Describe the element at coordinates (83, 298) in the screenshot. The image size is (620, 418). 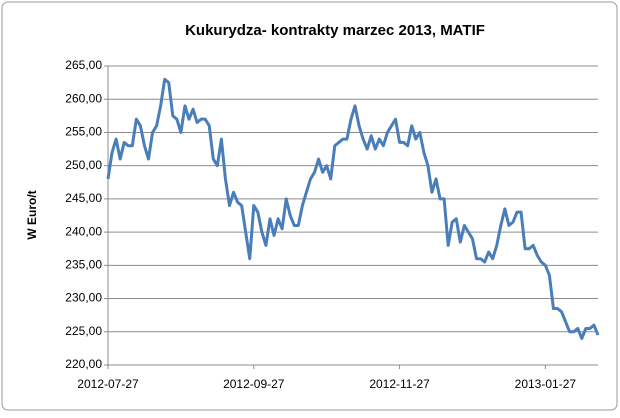
I see `y-tick-label: 230,00` at that location.